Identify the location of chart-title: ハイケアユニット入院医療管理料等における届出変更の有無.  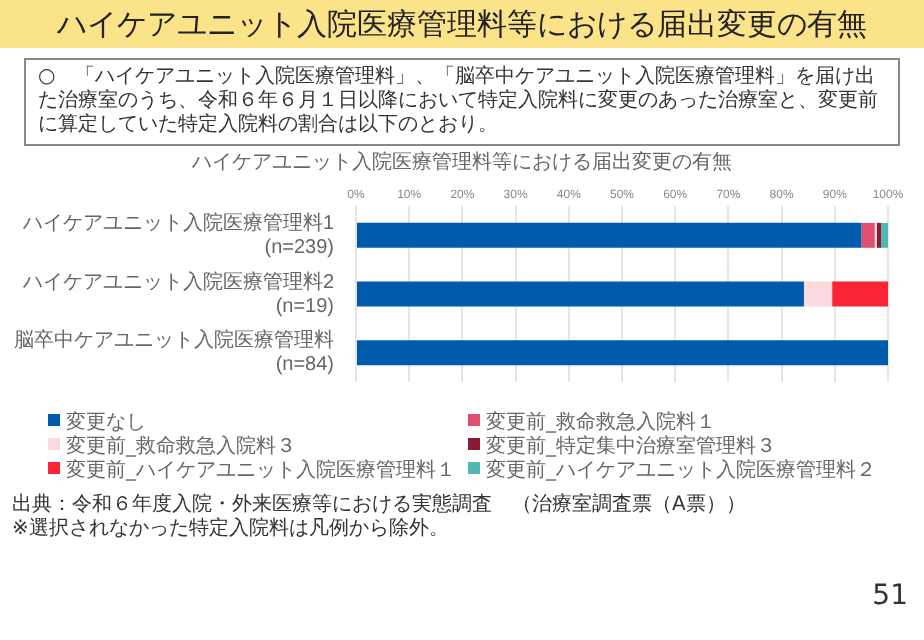
(462, 24).